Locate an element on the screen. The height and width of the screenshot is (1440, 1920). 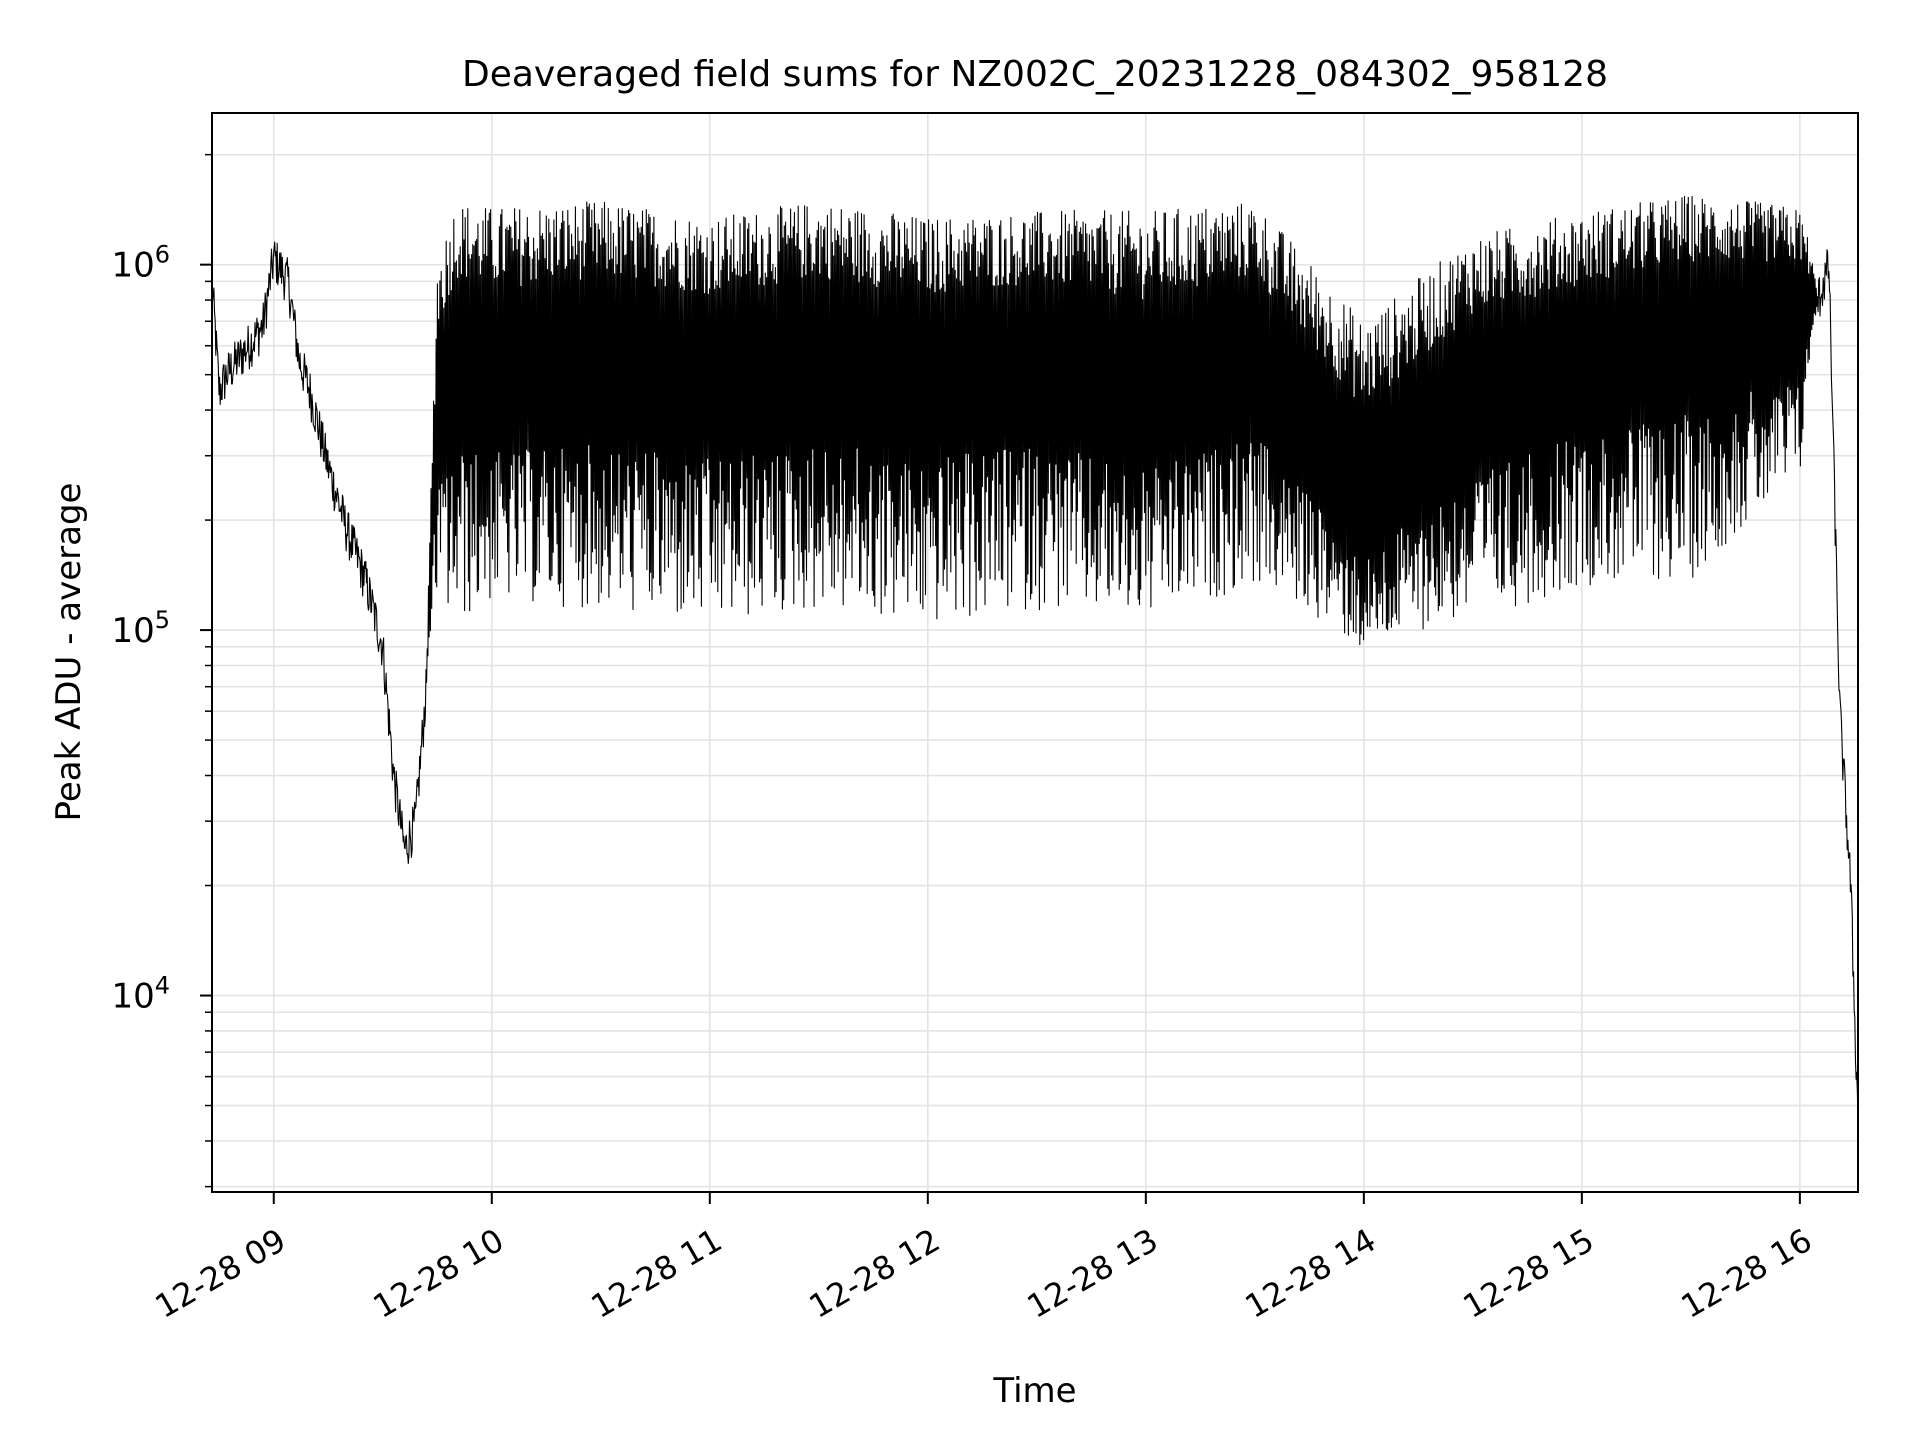
y-tick-label: 10⁴ is located at coordinates (140, 994).